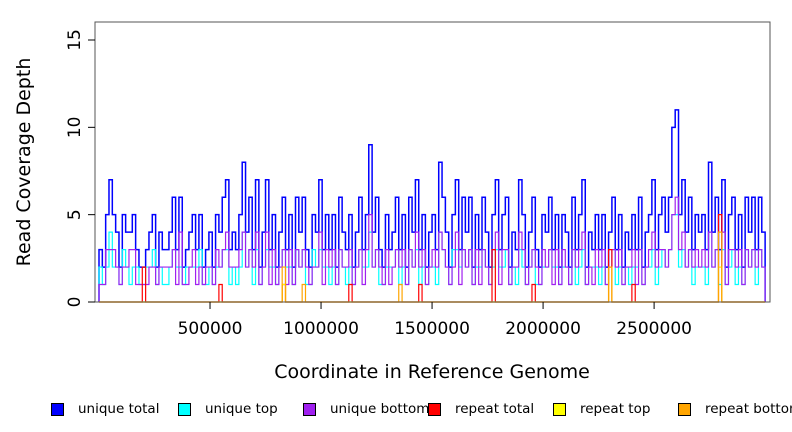 The width and height of the screenshot is (792, 432). What do you see at coordinates (543, 329) in the screenshot?
I see `x-tick-label: 2000000` at bounding box center [543, 329].